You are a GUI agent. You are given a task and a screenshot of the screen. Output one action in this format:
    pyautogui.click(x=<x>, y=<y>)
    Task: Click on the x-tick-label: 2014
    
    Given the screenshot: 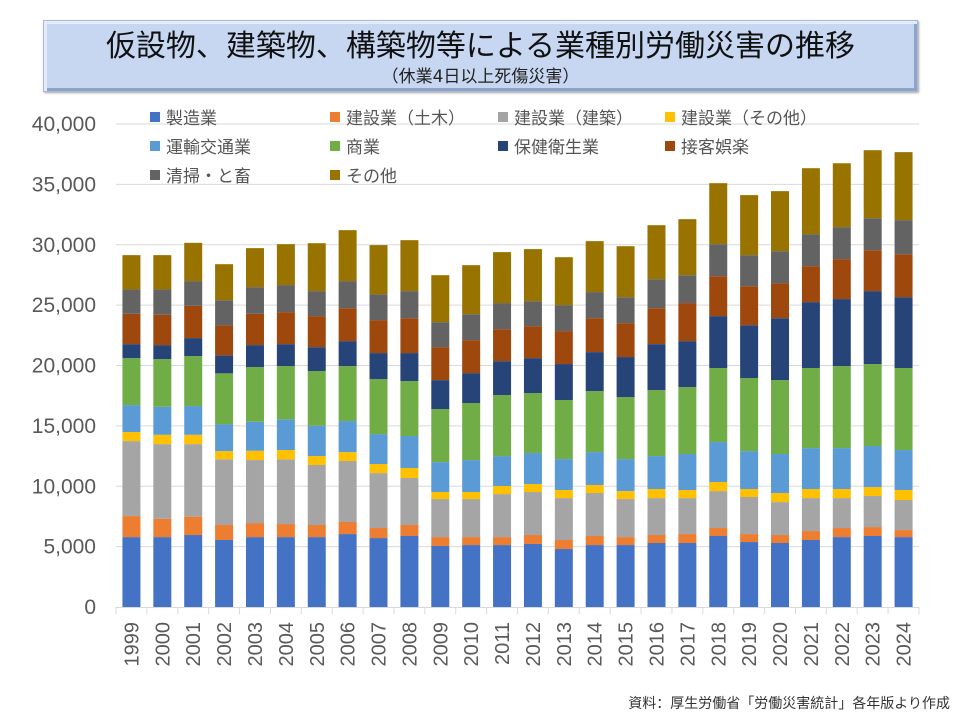 What is the action you would take?
    pyautogui.click(x=596, y=644)
    